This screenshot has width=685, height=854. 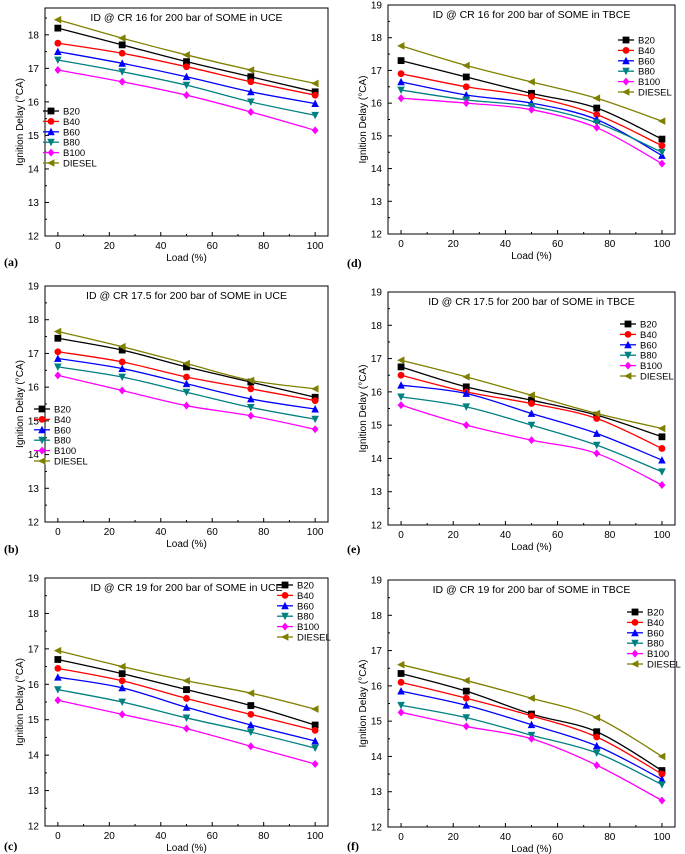 What do you see at coordinates (65, 451) in the screenshot?
I see `legend-label: B100` at bounding box center [65, 451].